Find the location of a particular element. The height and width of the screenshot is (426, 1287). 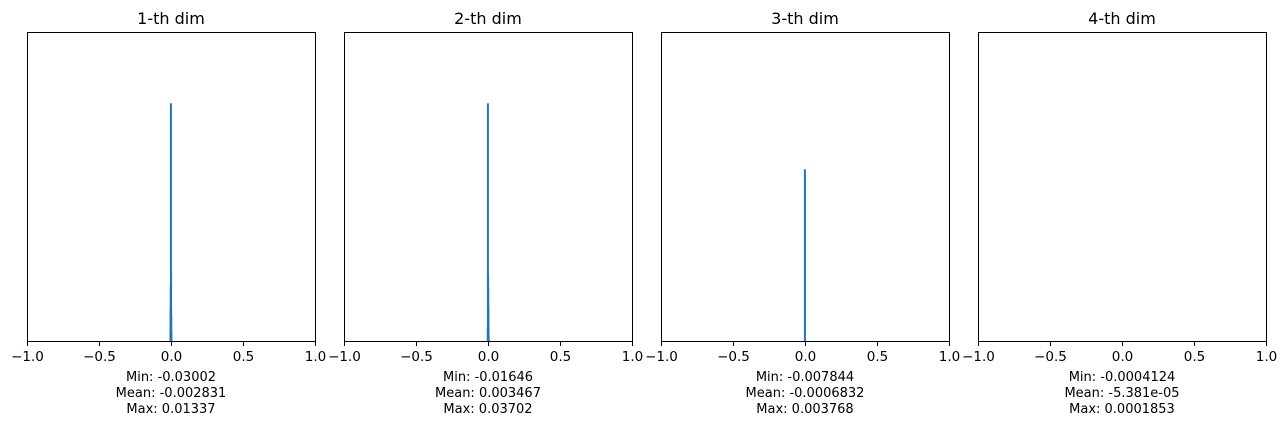

stat-max: Max: 0.01337 is located at coordinates (170, 409).